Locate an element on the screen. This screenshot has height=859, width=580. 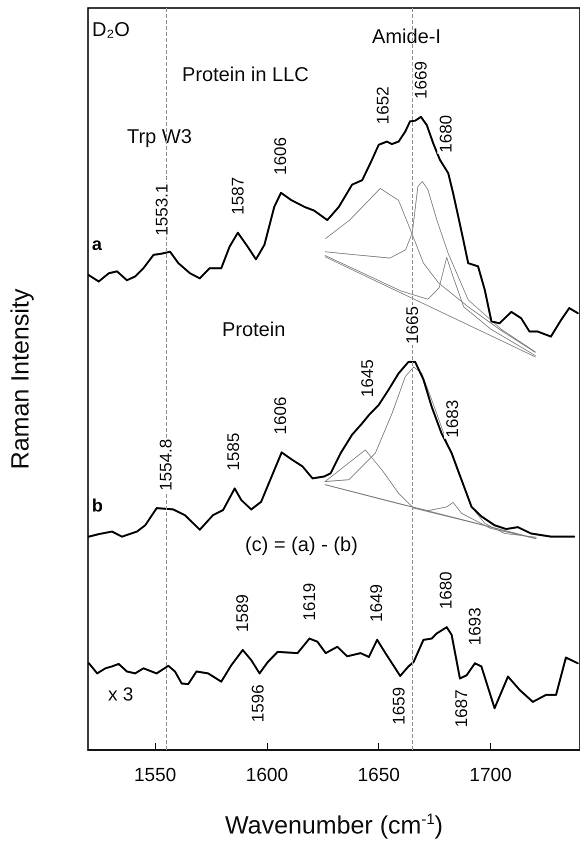
x-tick-label: 1700 is located at coordinates (490, 775).